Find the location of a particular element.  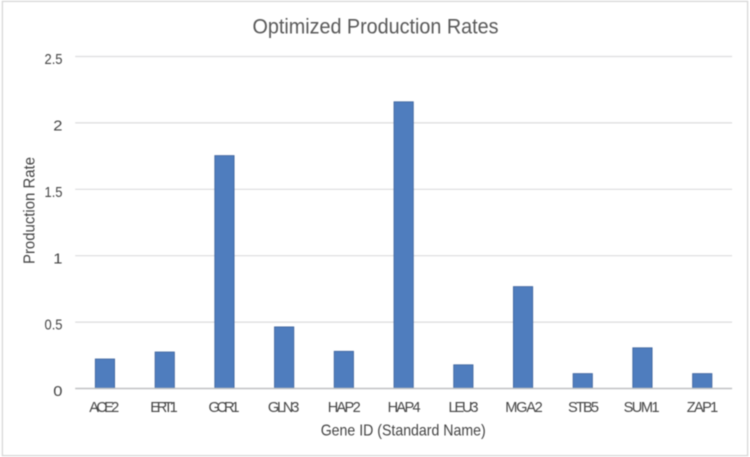

svg-text: ACE2 is located at coordinates (104, 408).